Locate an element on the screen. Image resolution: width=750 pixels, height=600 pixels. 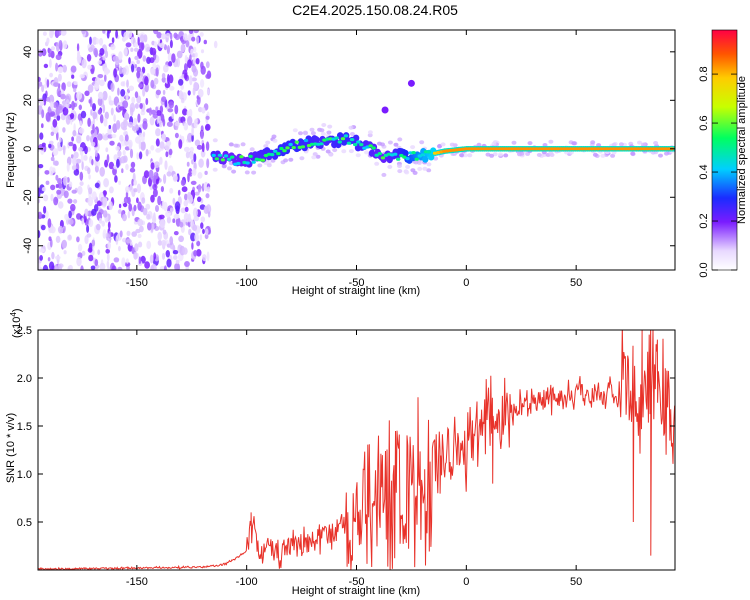
x-tick-label: -50 is located at coordinates (357, 582).